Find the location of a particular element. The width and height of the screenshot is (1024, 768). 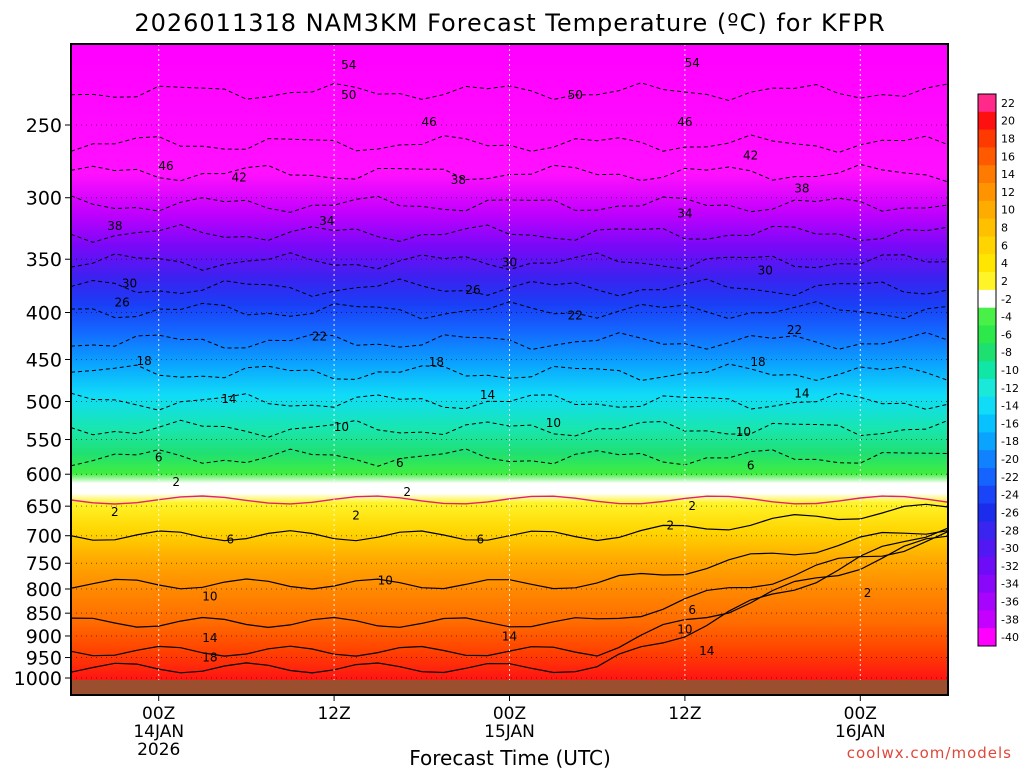

colorbar-label: 10 is located at coordinates (1008, 210).